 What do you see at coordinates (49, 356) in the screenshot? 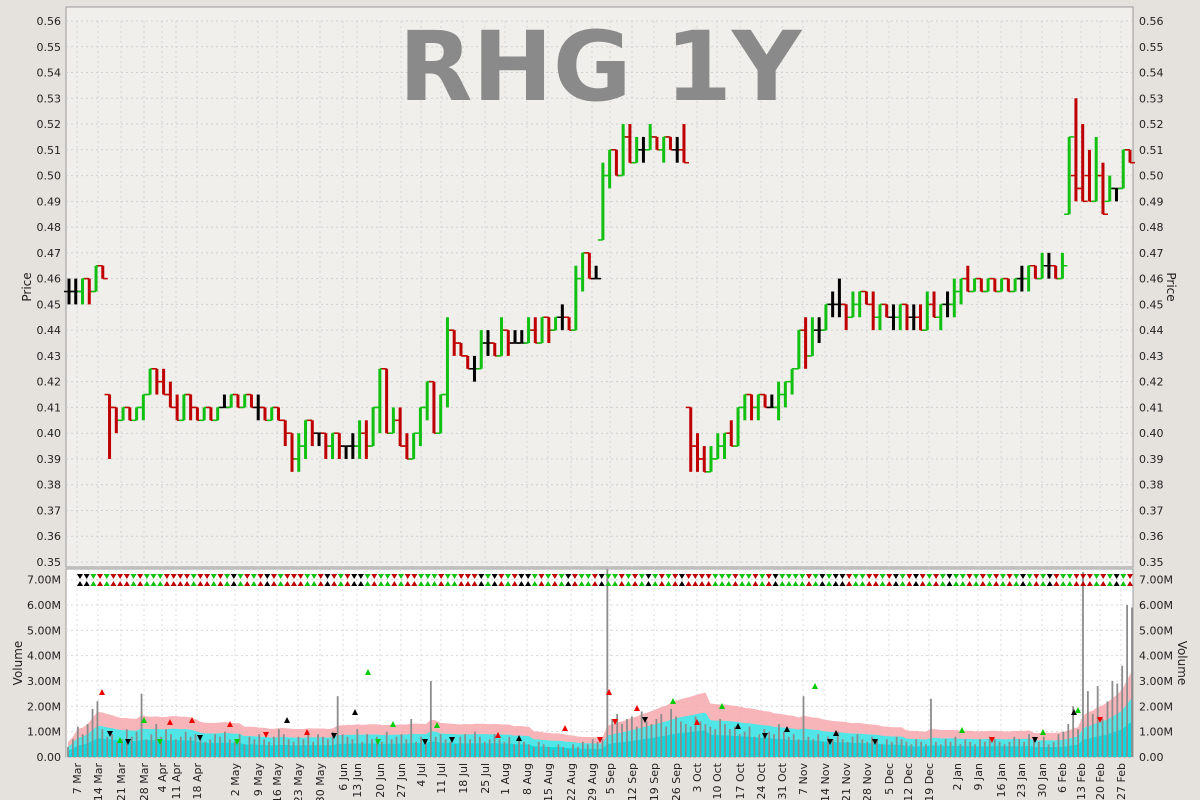
I see `price-tick-label: 0.43` at bounding box center [49, 356].